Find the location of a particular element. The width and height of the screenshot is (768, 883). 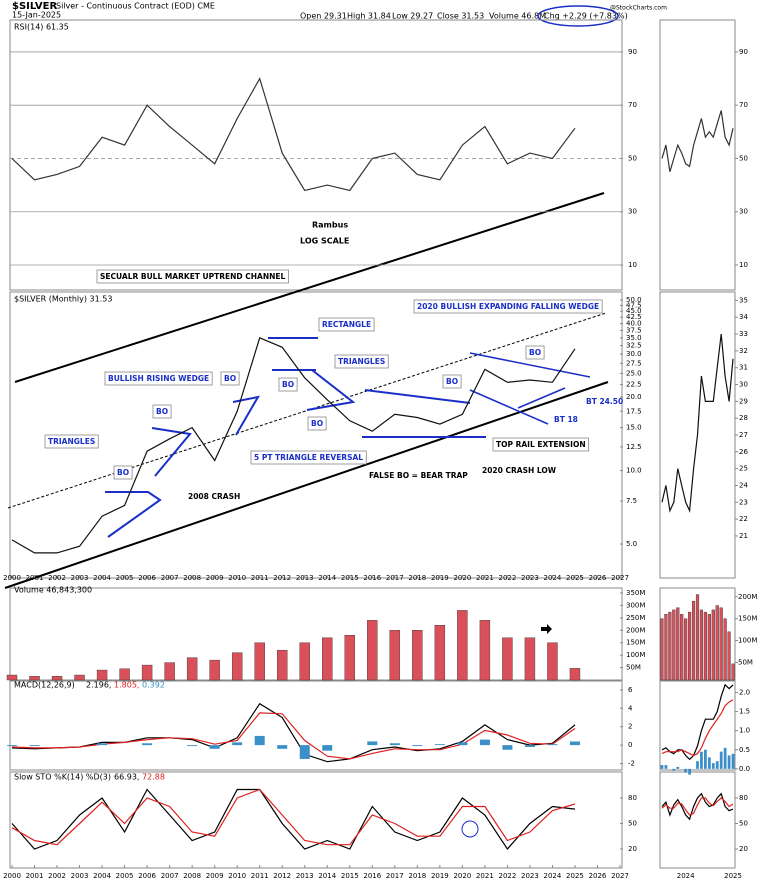

quote-high: High 31.84 is located at coordinates (369, 16).